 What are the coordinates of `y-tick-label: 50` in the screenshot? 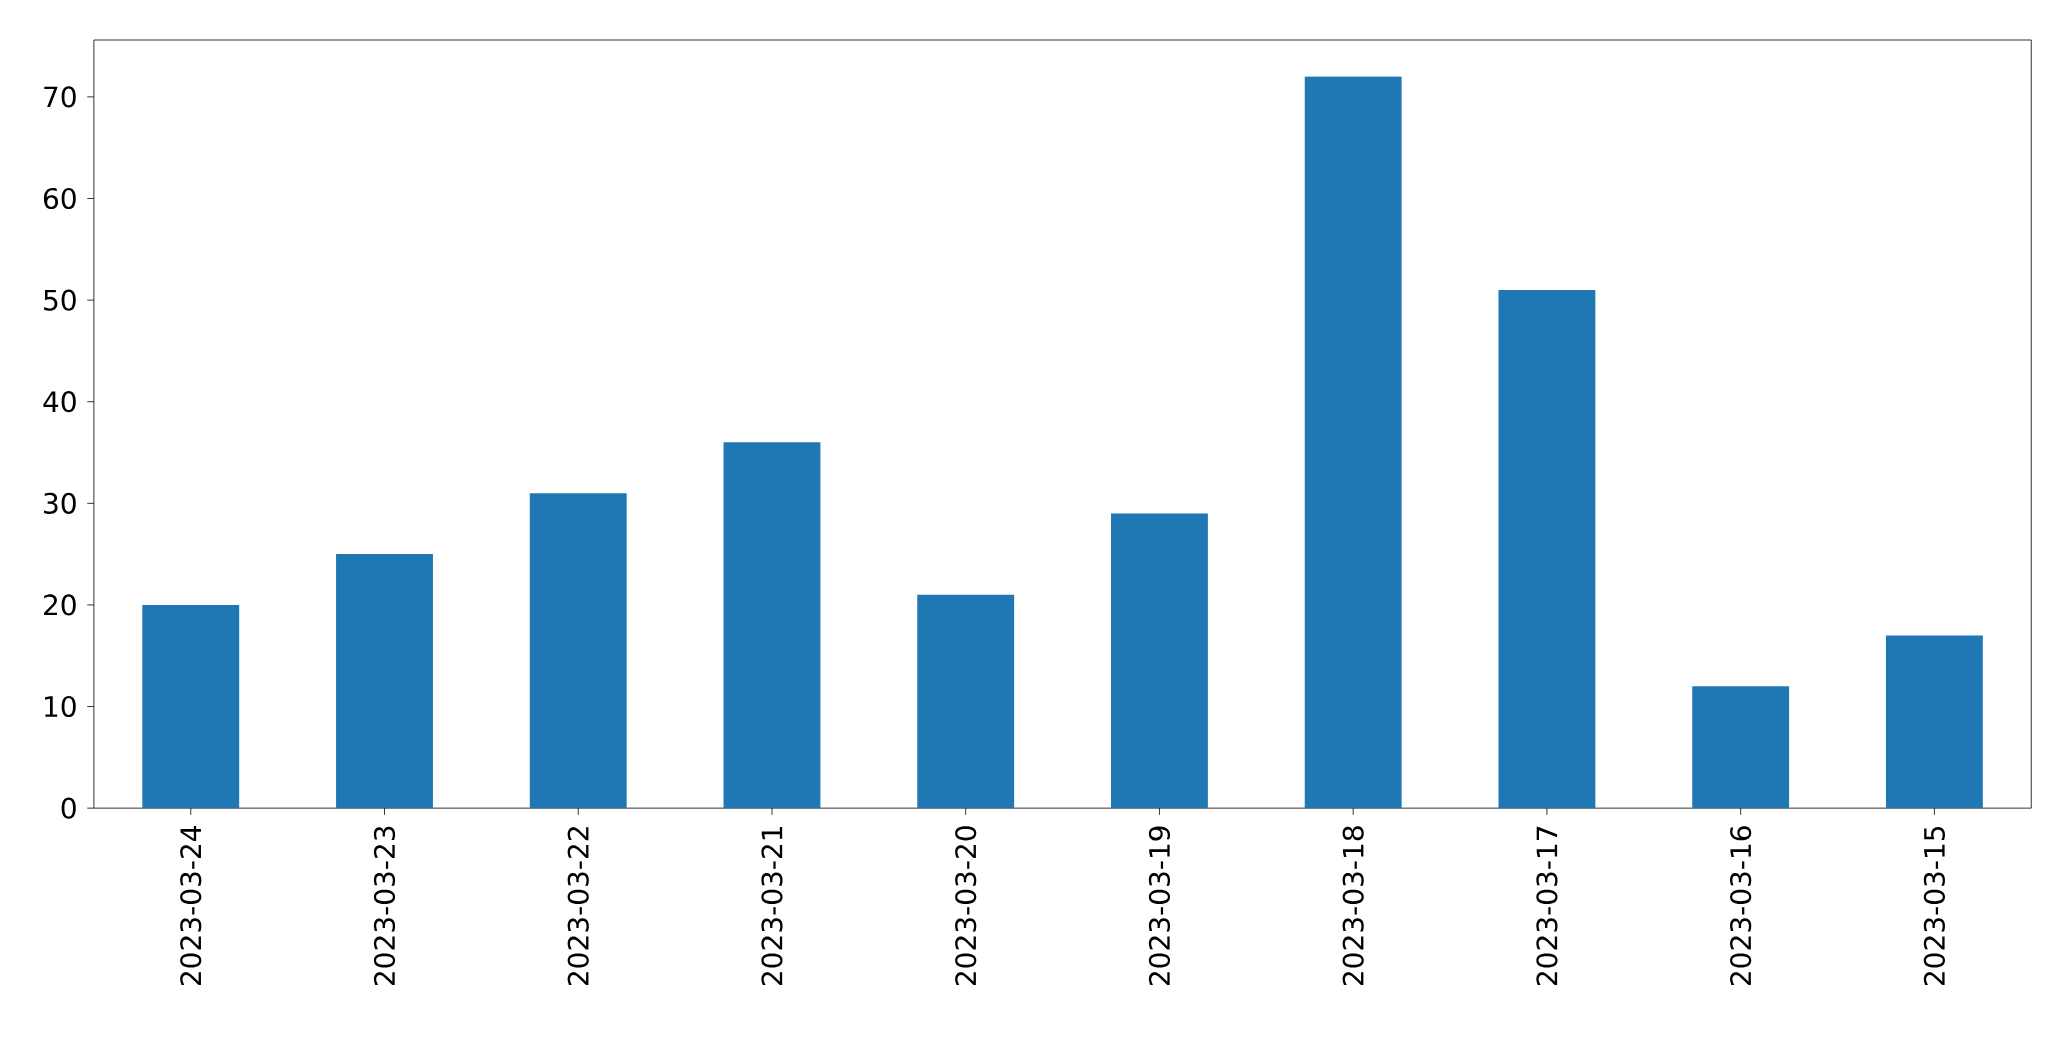 It's located at (60, 300).